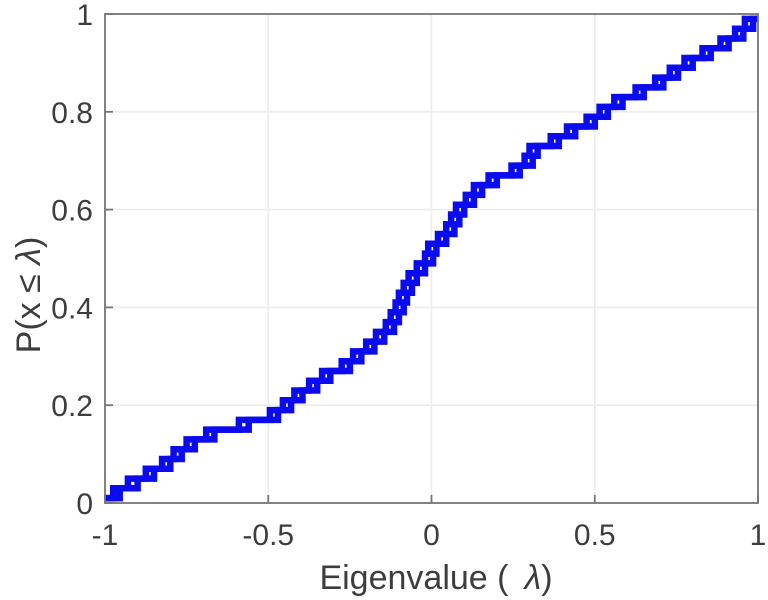 The image size is (768, 600). I want to click on y-tick-label: 0.4, so click(72, 308).